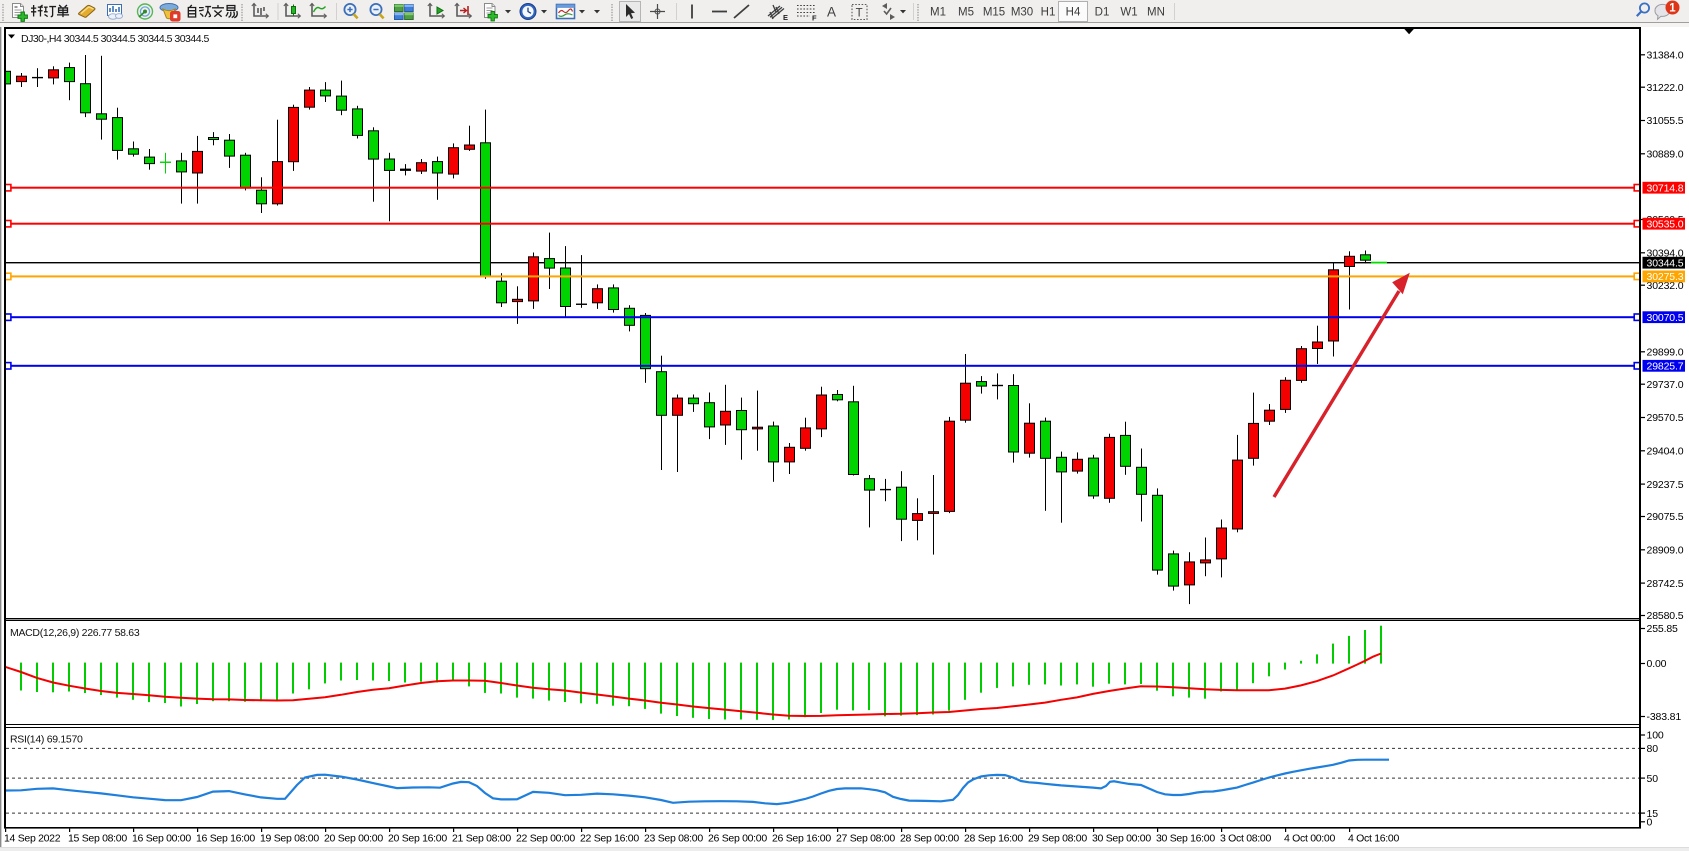  What do you see at coordinates (75, 633) in the screenshot?
I see `svg-text: MACD(12,26,9) 226.77 58.63` at bounding box center [75, 633].